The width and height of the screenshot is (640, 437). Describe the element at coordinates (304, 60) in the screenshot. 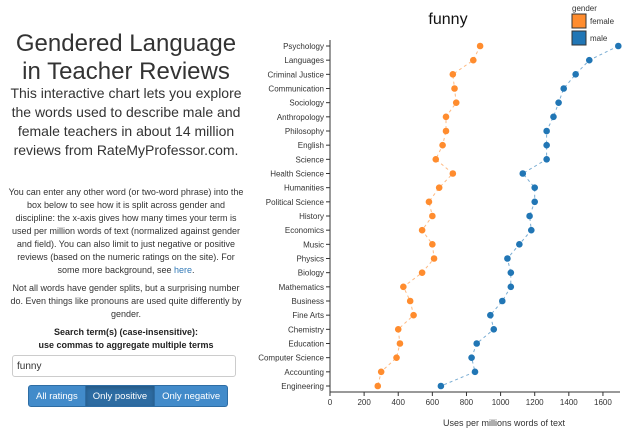

I see `y-tick-label: Languages` at that location.